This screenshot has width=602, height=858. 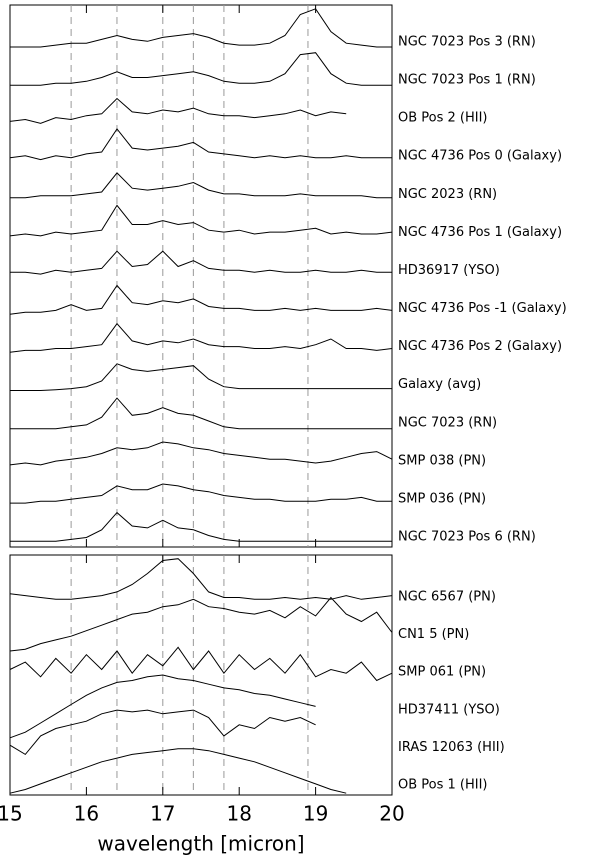 What do you see at coordinates (433, 634) in the screenshot?
I see `series-label: CN1 5 (PN)` at bounding box center [433, 634].